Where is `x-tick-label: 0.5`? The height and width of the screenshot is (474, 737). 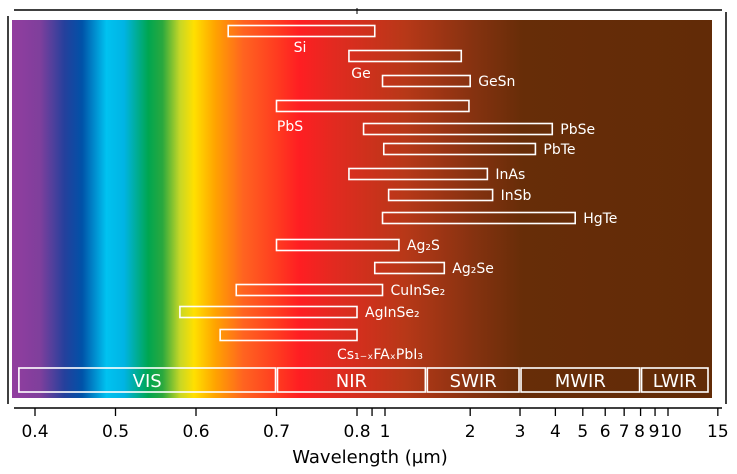
x-tick-label: 0.5 is located at coordinates (115, 432).